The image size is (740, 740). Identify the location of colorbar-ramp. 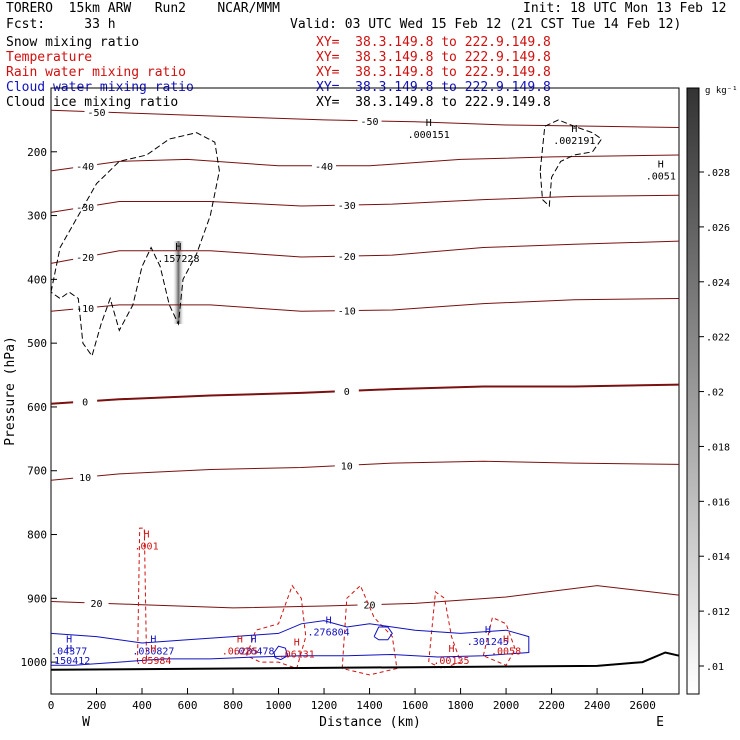
(693, 391).